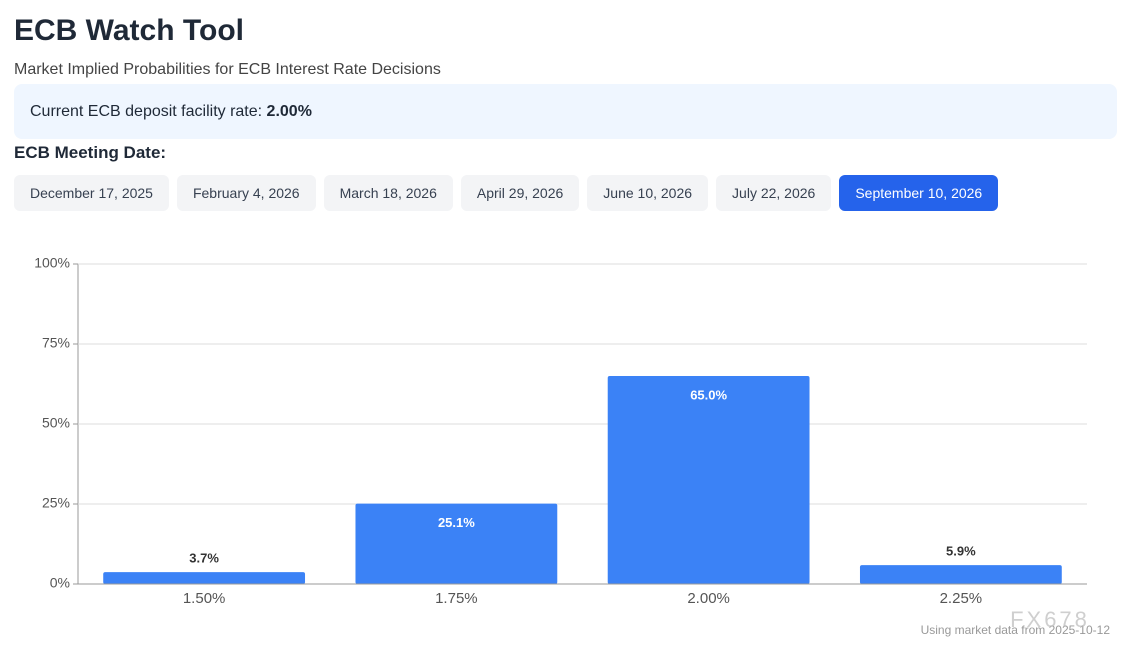  What do you see at coordinates (204, 558) in the screenshot?
I see `data-label: 3.7%` at bounding box center [204, 558].